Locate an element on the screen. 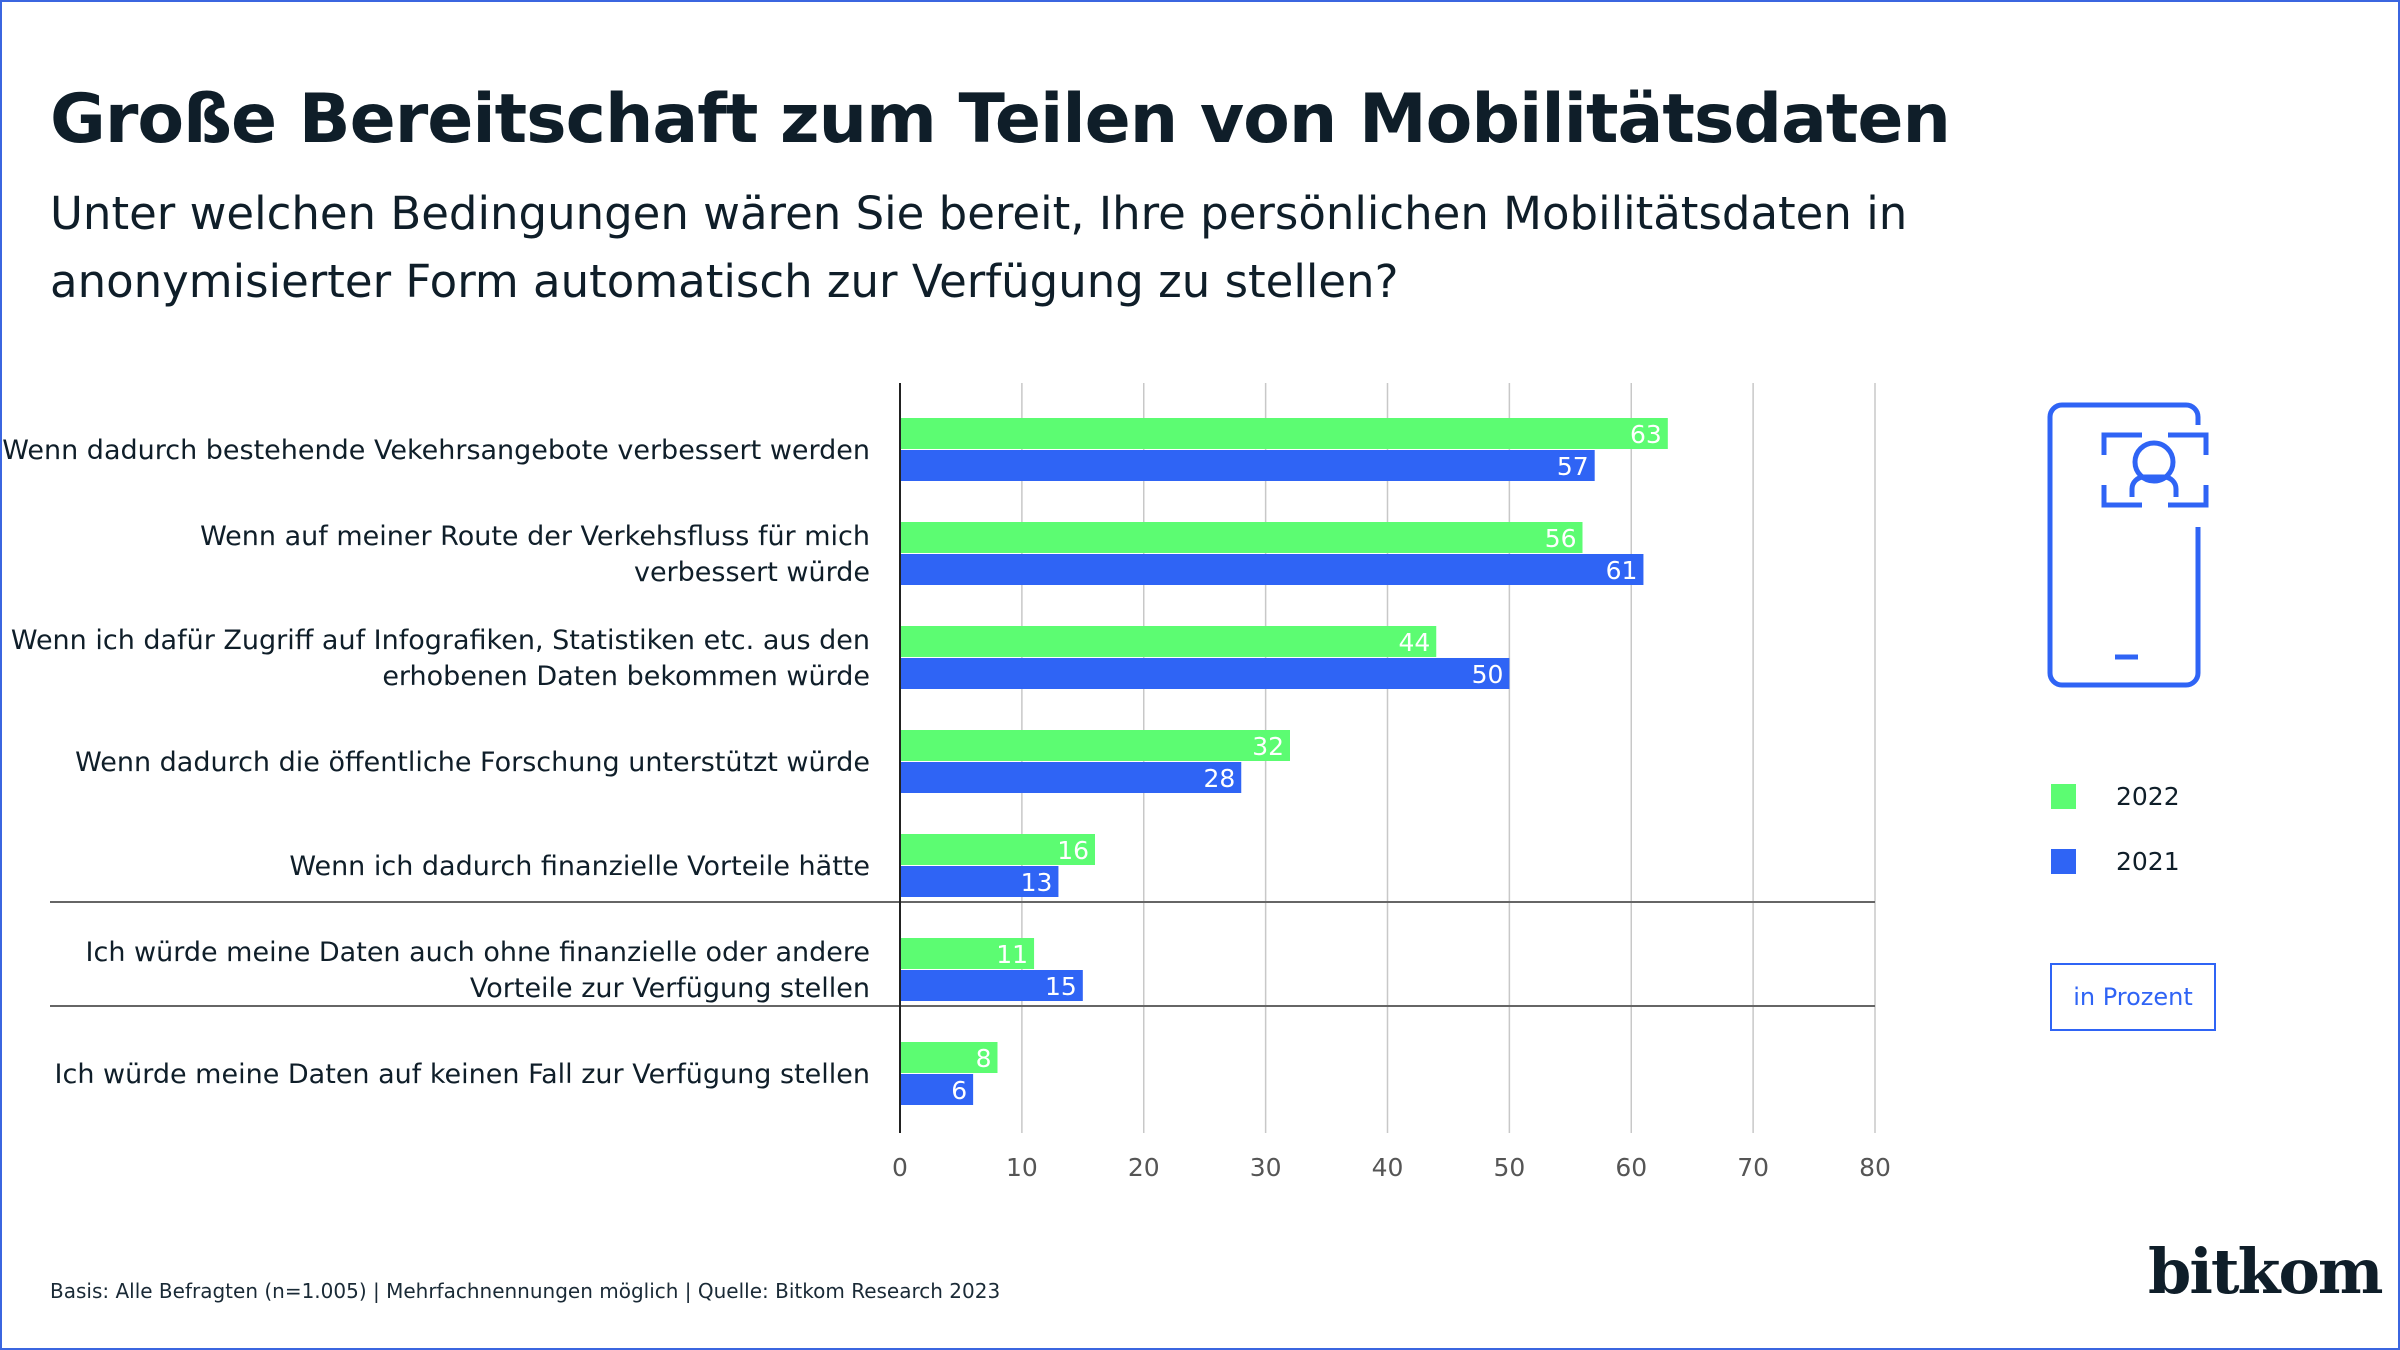  data-label-2021: 28 is located at coordinates (1219, 778).